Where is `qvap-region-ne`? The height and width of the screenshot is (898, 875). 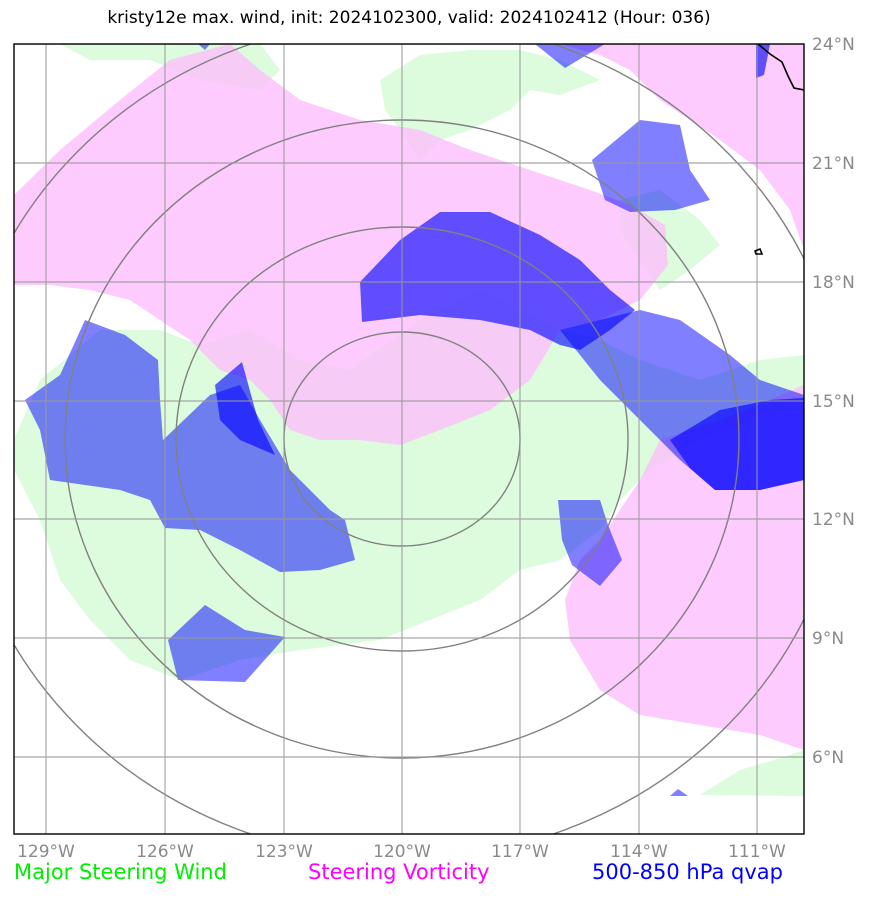
qvap-region-ne is located at coordinates (651, 166).